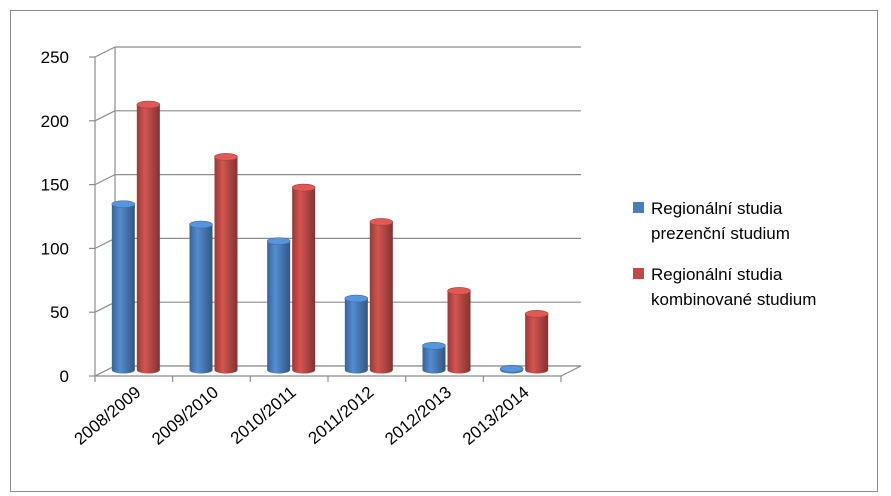 The image size is (891, 496). I want to click on legend-item-kombinovane: Regionální studia kombinované studium, so click(758, 287).